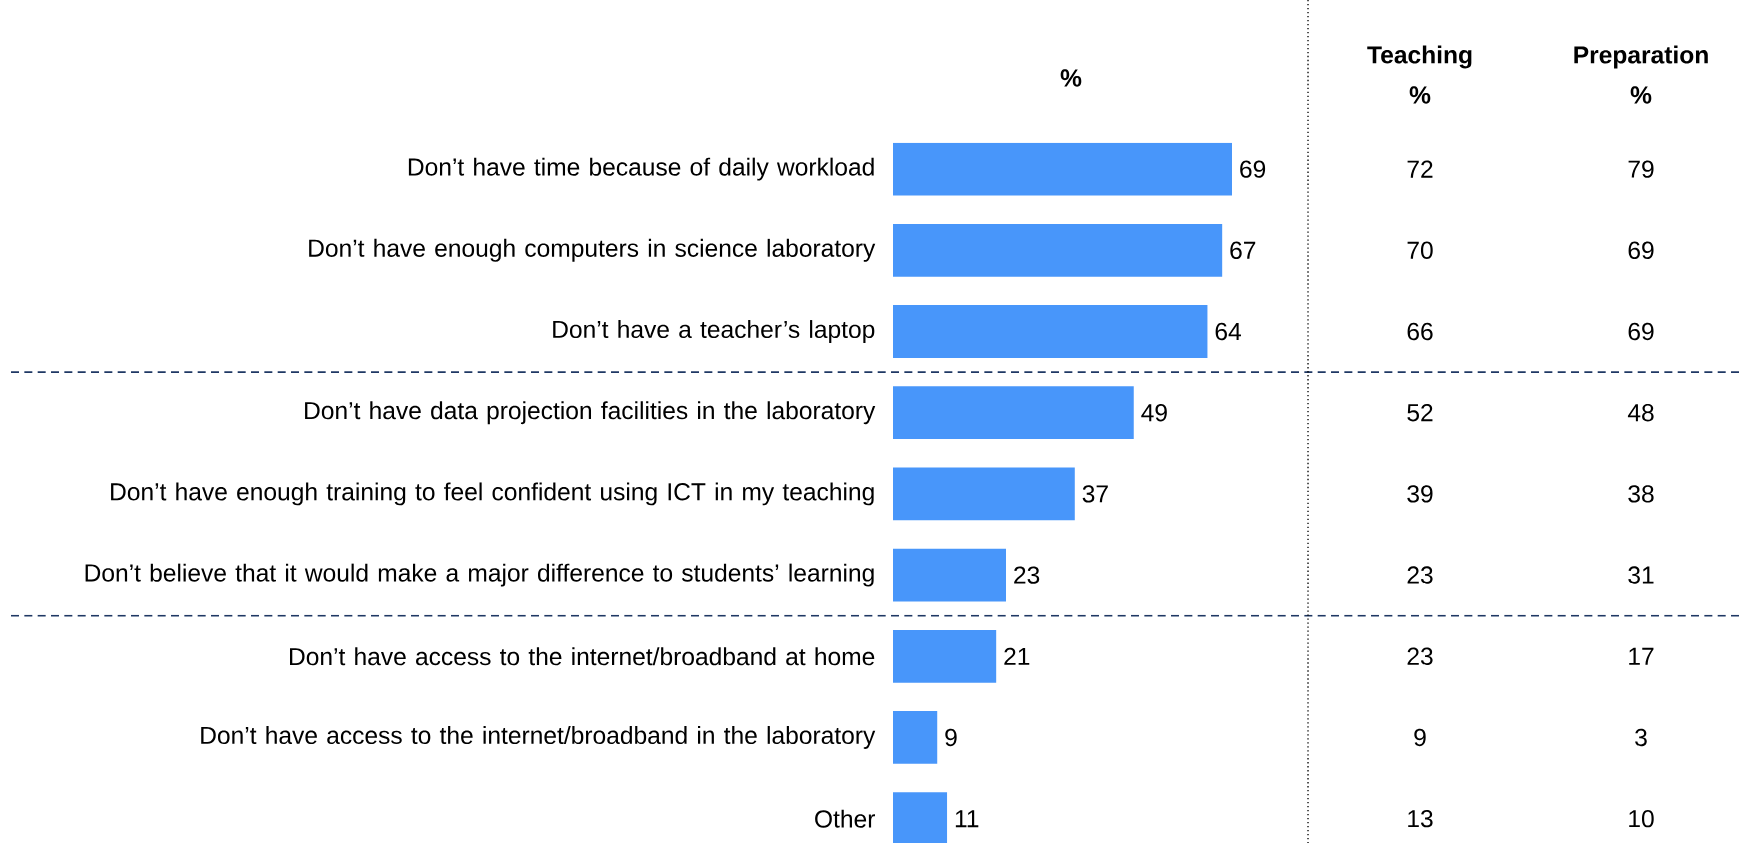  Describe the element at coordinates (1420, 169) in the screenshot. I see `text: 72` at that location.